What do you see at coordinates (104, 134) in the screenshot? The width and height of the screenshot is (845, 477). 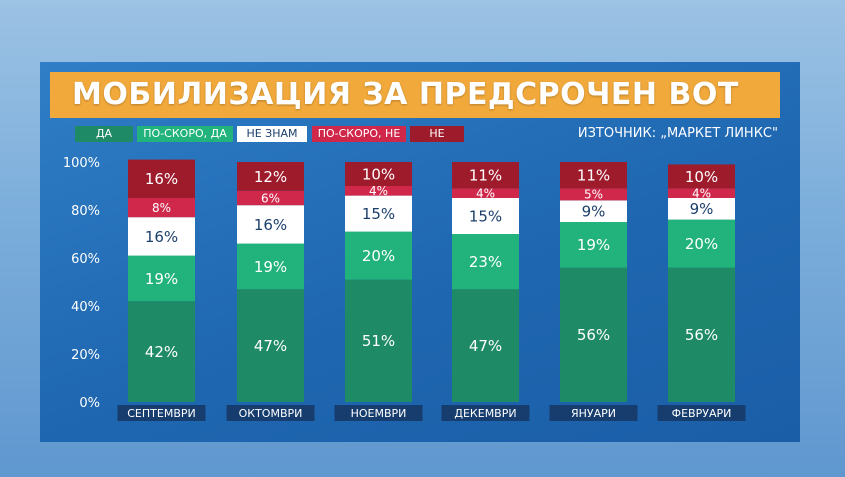 I see `legend-item: ДА` at bounding box center [104, 134].